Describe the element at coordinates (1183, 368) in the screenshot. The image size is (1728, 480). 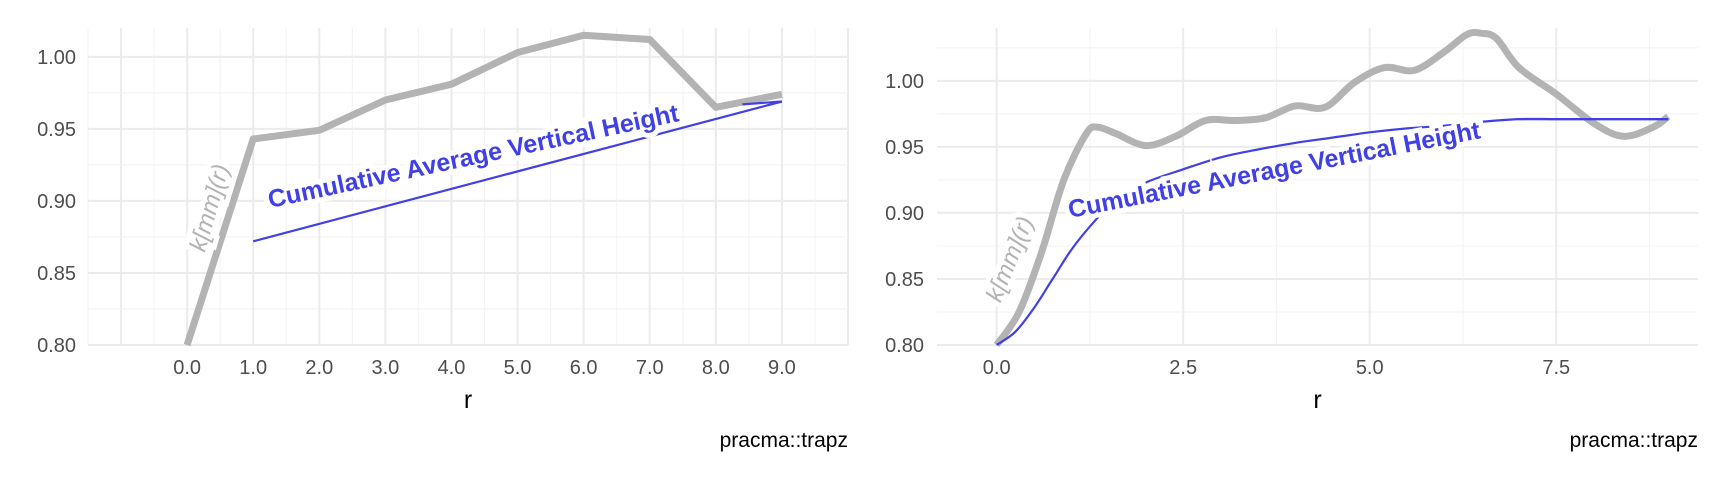
I see `x-tick-label: 2.5` at that location.